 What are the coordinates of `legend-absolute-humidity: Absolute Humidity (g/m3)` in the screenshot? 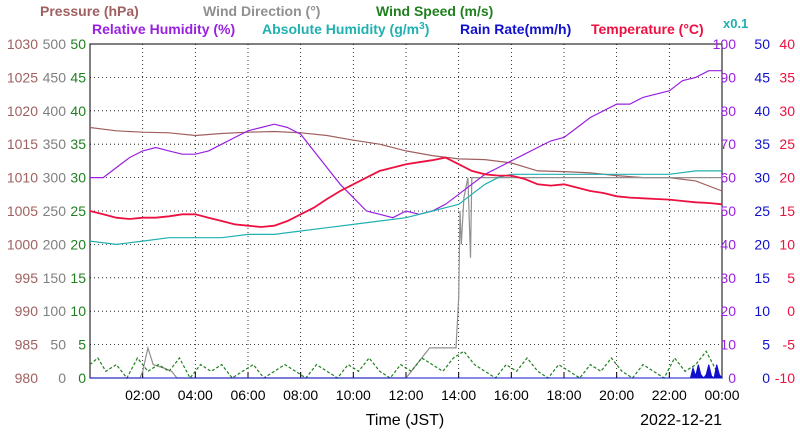 It's located at (345, 29).